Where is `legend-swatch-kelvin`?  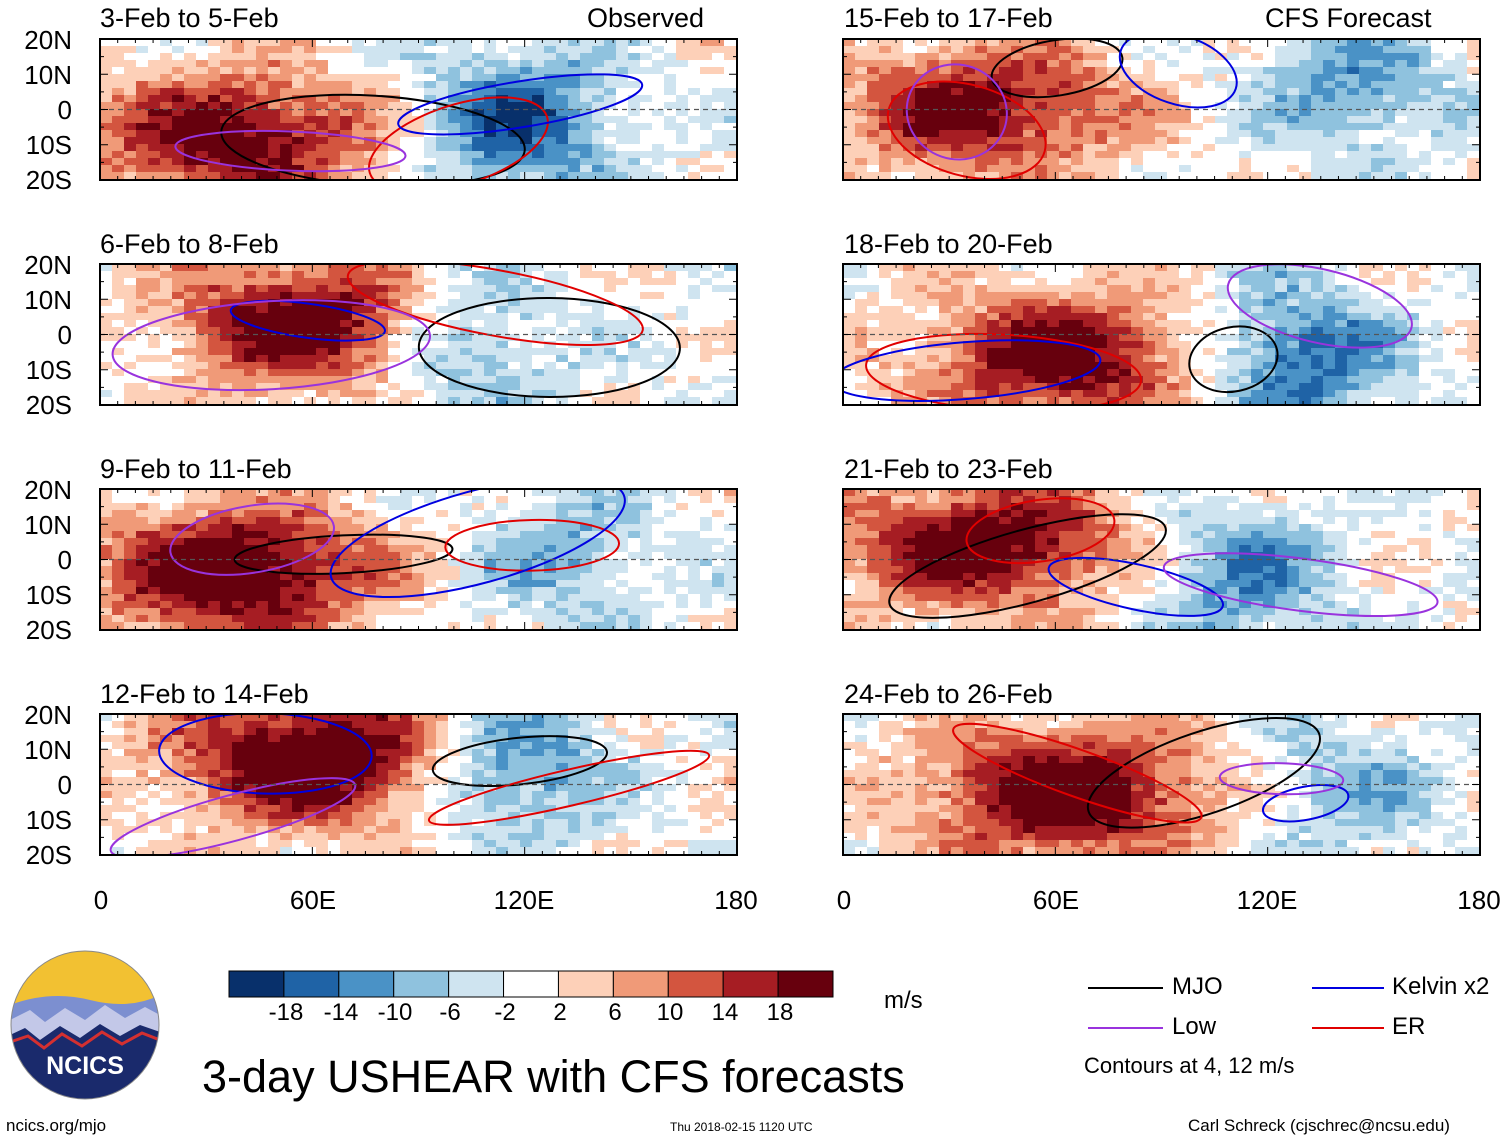
legend-swatch-kelvin is located at coordinates (1348, 988).